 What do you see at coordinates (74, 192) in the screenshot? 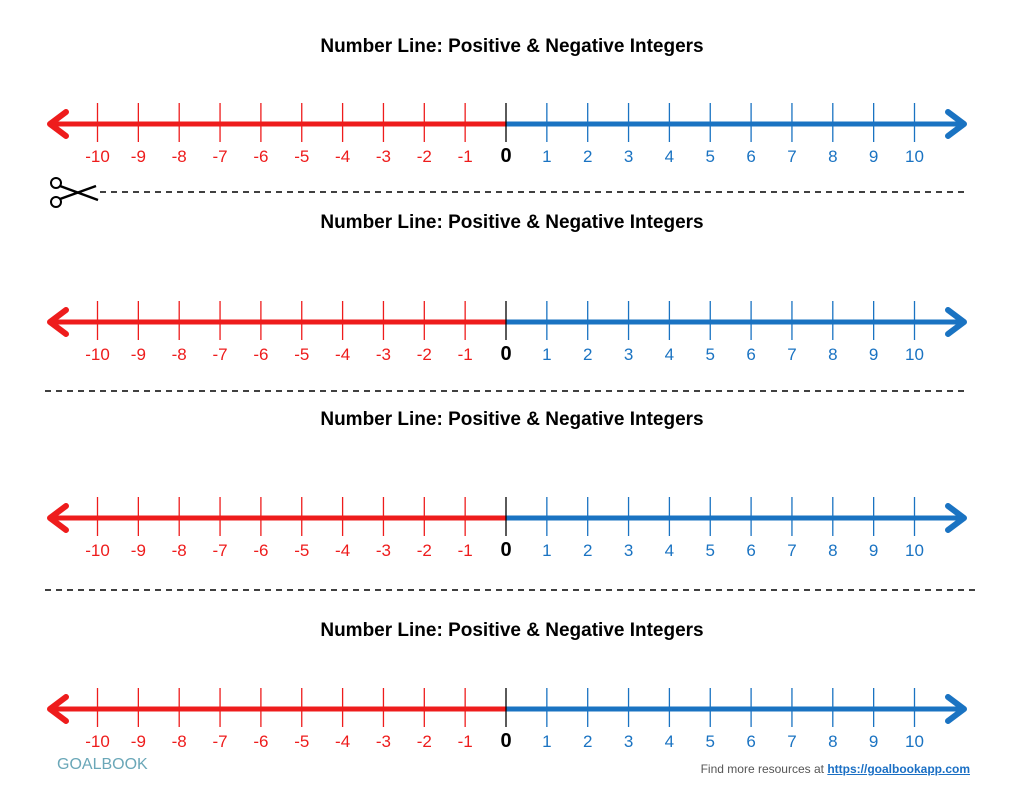
I see `scissors-icon` at bounding box center [74, 192].